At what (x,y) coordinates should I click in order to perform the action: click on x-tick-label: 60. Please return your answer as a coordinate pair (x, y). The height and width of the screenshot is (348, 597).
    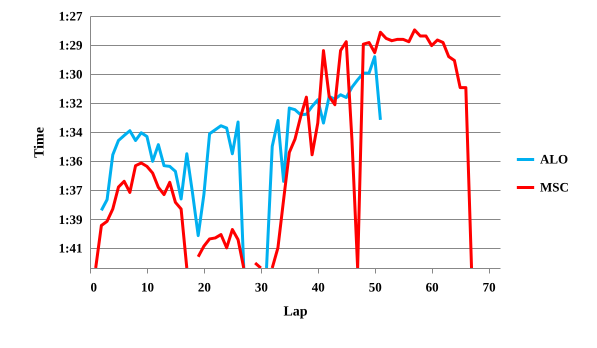
    Looking at the image, I should click on (432, 287).